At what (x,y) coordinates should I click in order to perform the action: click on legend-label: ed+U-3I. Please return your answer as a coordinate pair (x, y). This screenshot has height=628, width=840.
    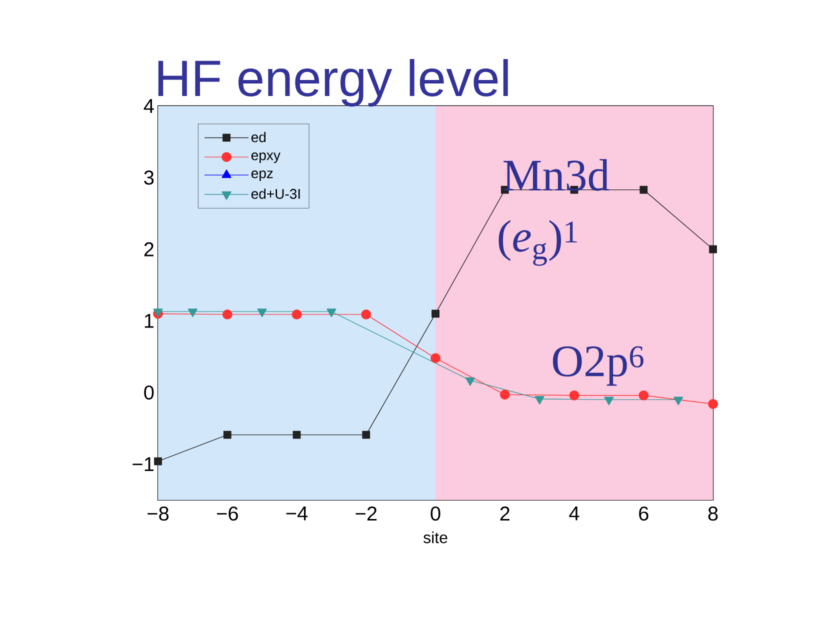
    Looking at the image, I should click on (275, 193).